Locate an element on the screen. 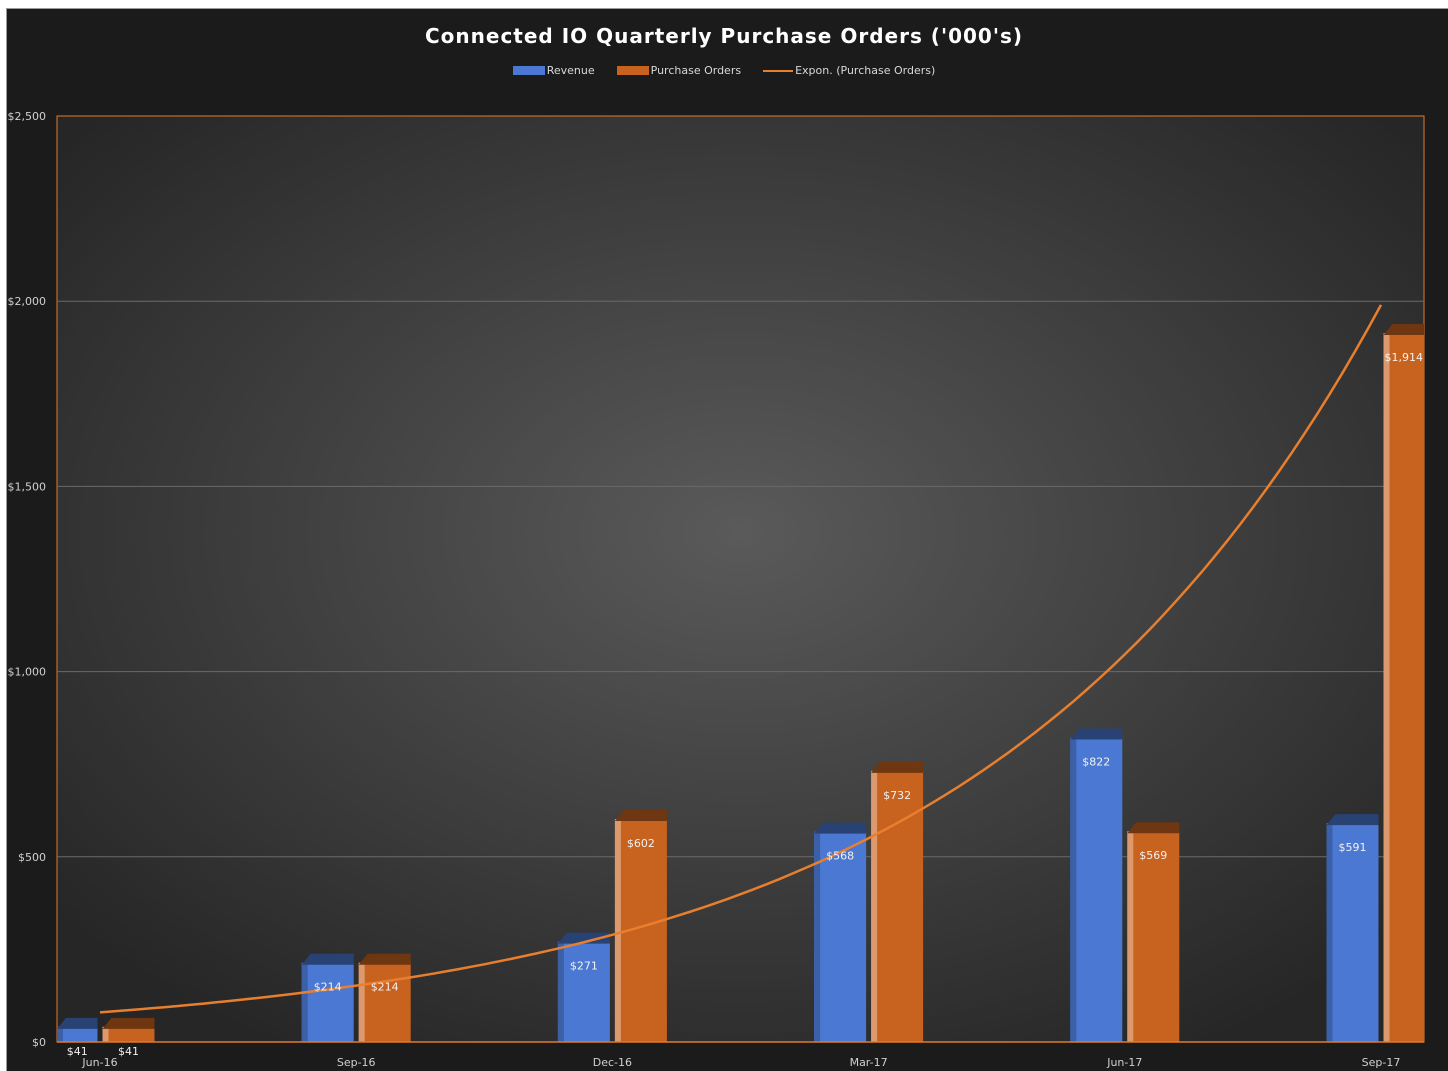 Image resolution: width=1448 pixels, height=1071 pixels. legend-item-trendline: Expon. (Purchase Orders) is located at coordinates (849, 70).